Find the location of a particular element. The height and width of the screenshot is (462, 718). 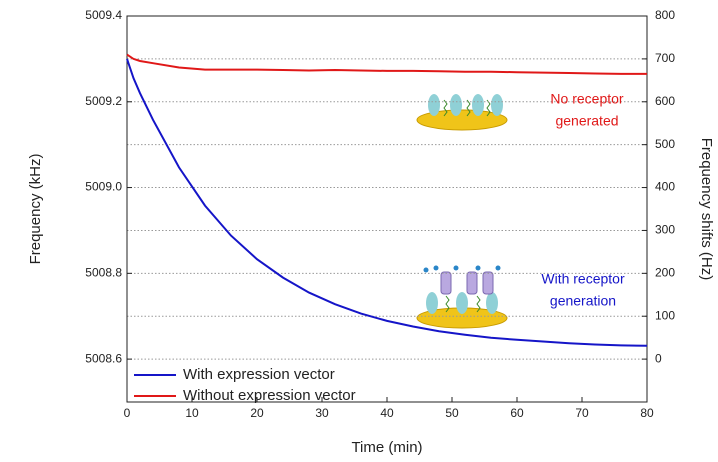

y2-tick-label: 500 is located at coordinates (665, 144).